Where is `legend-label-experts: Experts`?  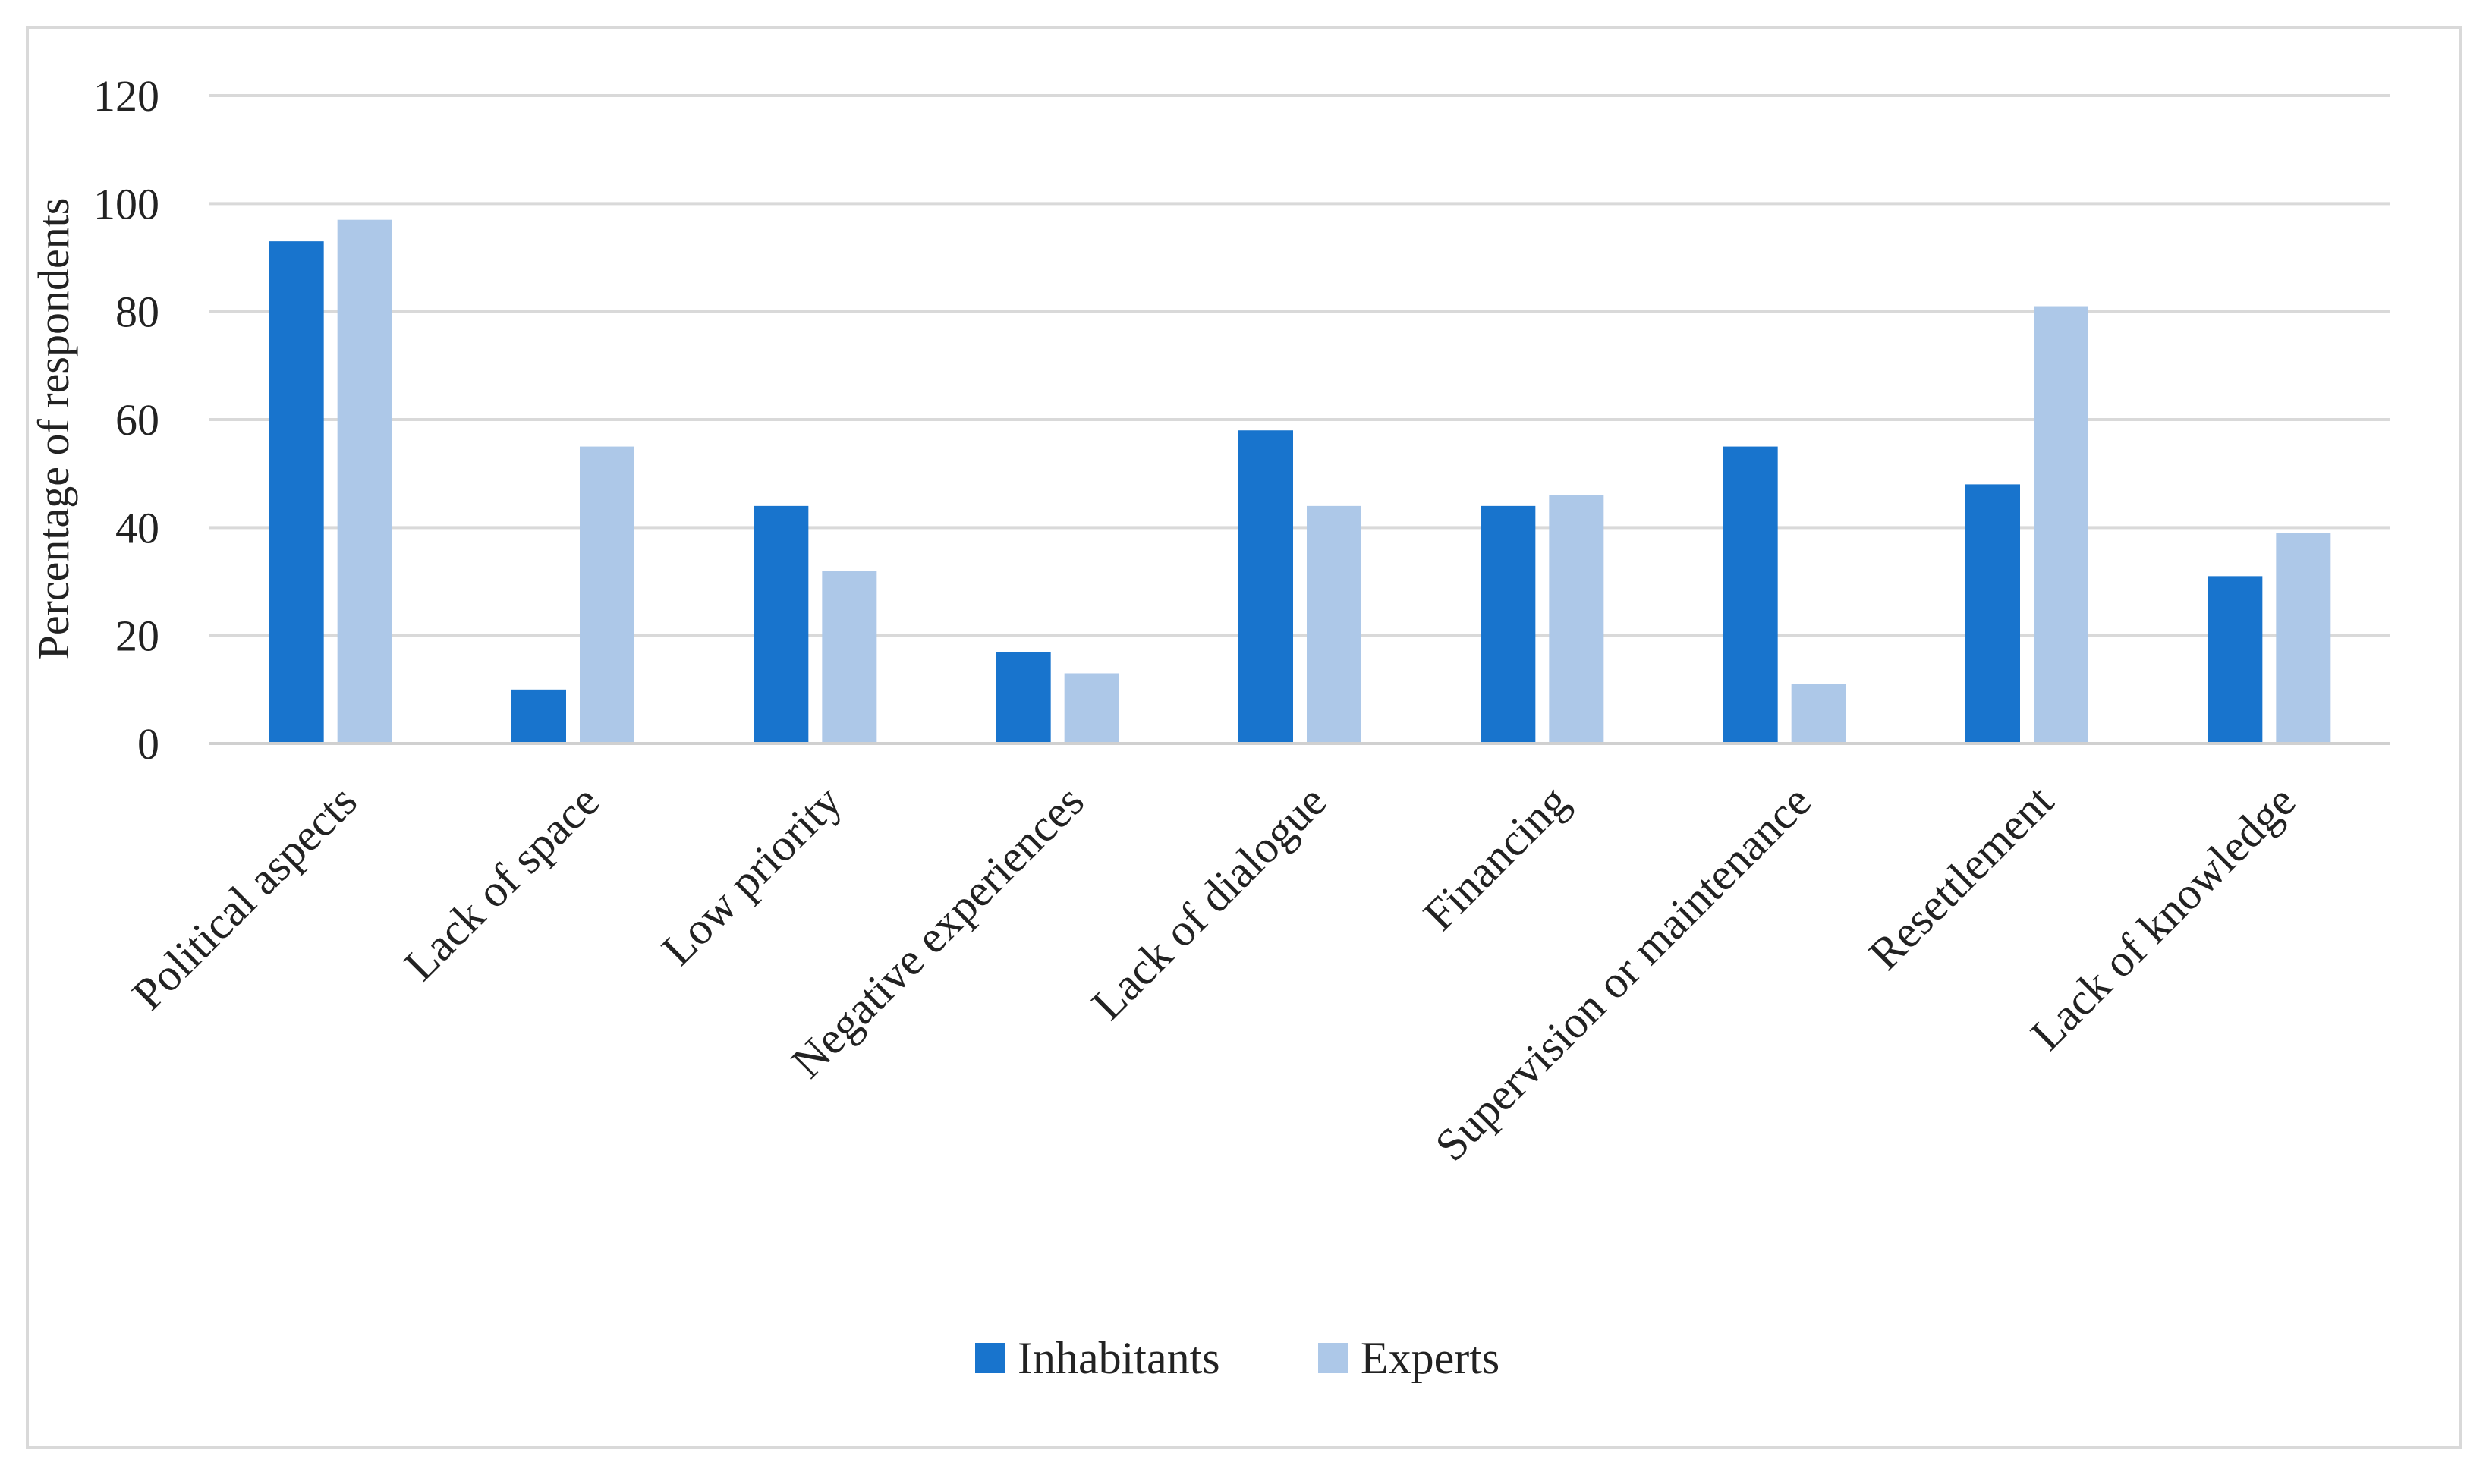 legend-label-experts: Experts is located at coordinates (1430, 1358).